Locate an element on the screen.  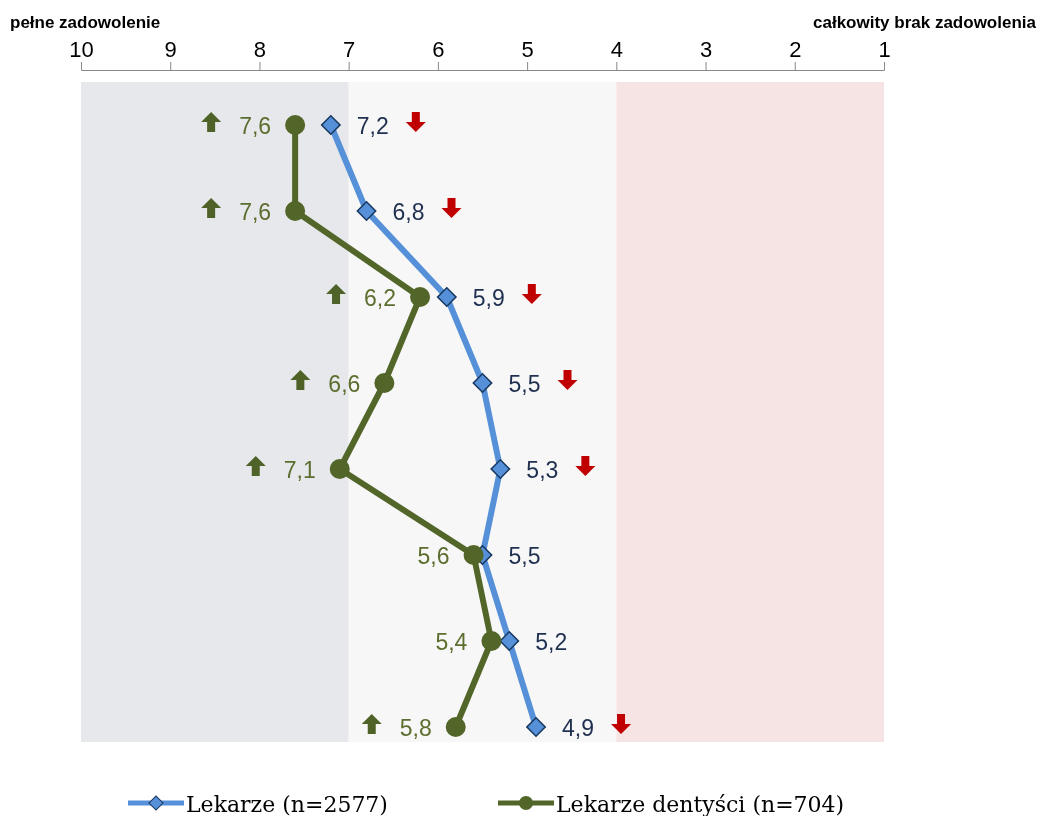
data-label: 6,8 is located at coordinates (408, 212).